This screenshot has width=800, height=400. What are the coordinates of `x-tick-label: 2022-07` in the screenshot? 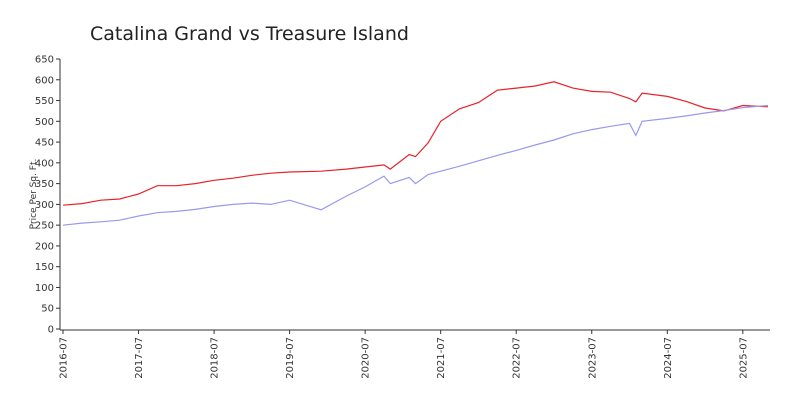 It's located at (517, 358).